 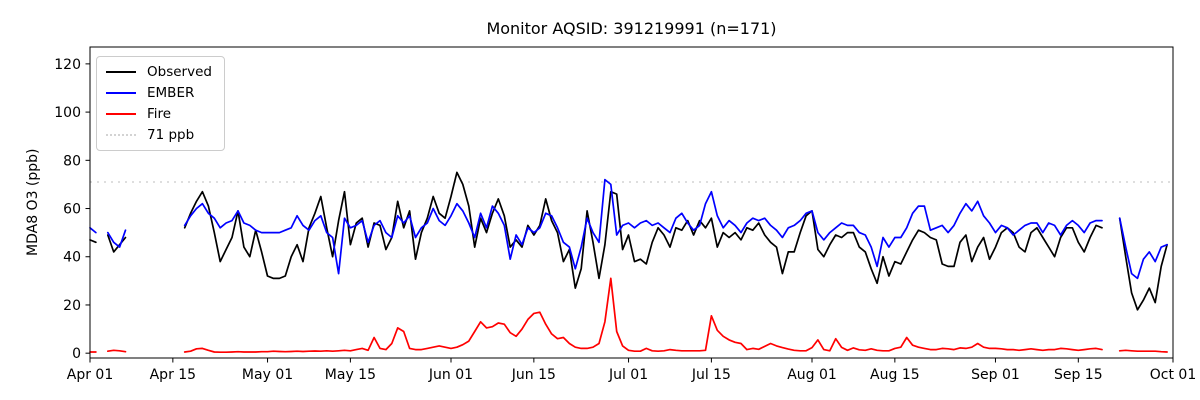 I want to click on x-tick-label: May 01, so click(x=267, y=375).